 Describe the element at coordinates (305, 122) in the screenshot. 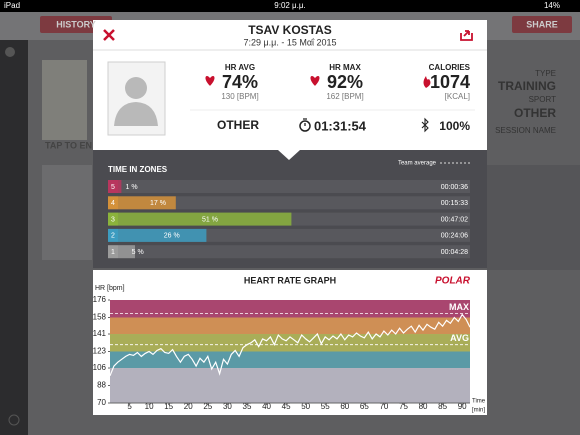

I see `stopwatch-hand` at that location.